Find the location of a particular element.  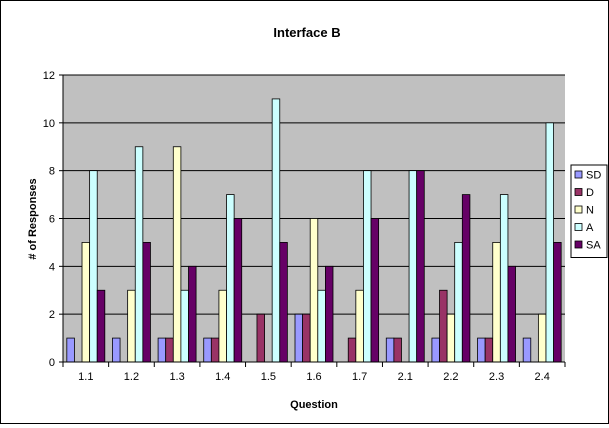

legend-label-sd: SD is located at coordinates (593, 176).